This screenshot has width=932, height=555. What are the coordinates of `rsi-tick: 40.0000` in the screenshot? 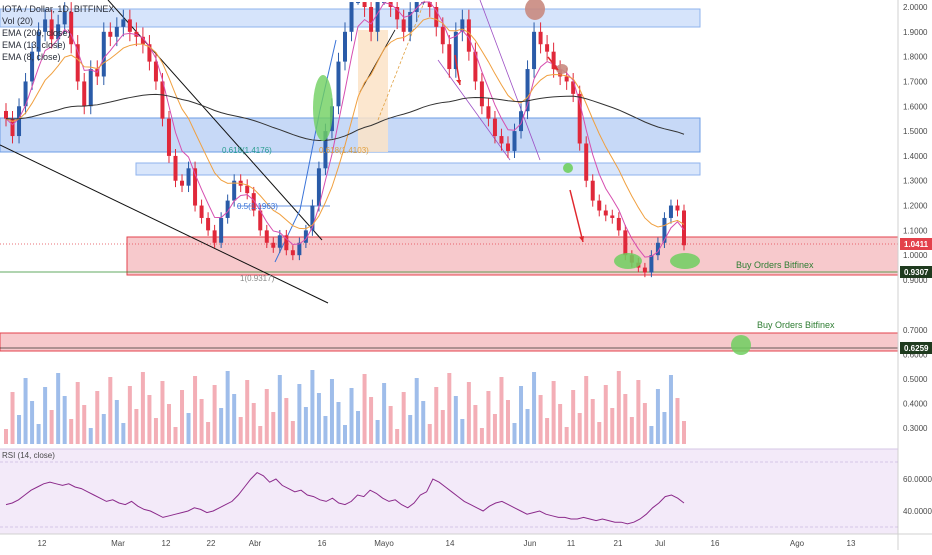 It's located at (917, 511).